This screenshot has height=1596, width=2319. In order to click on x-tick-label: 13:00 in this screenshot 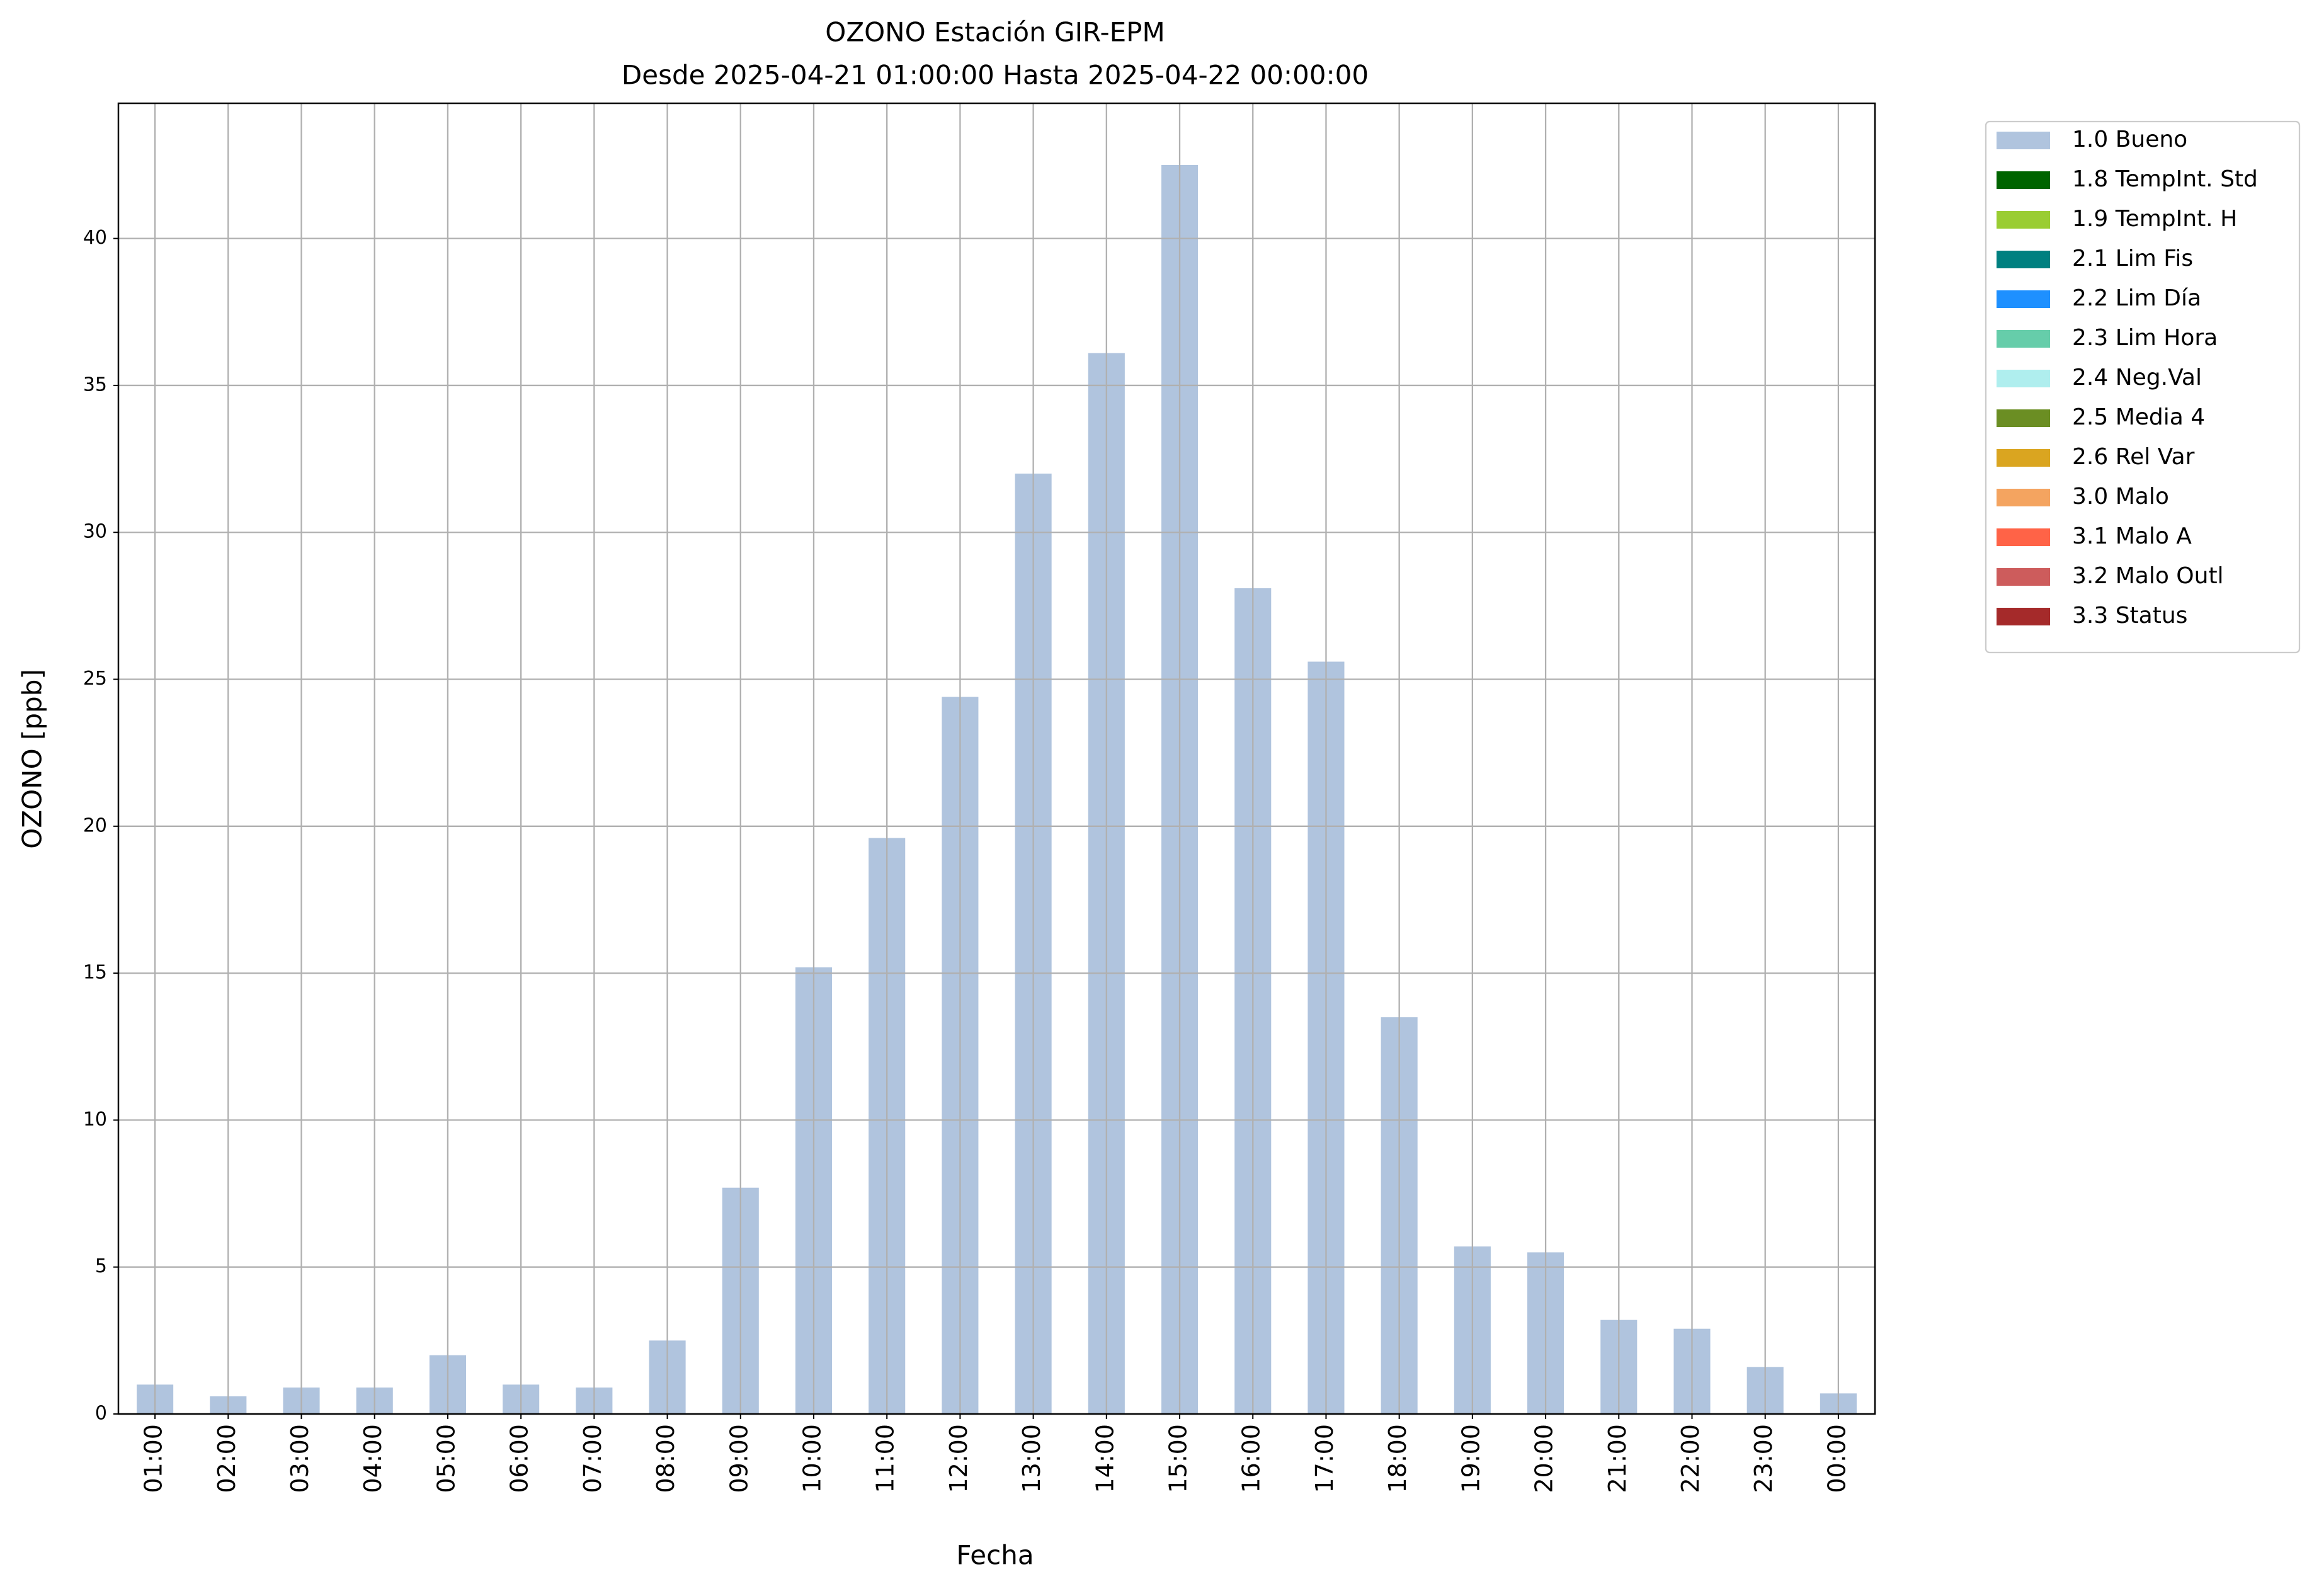, I will do `click(1032, 1458)`.